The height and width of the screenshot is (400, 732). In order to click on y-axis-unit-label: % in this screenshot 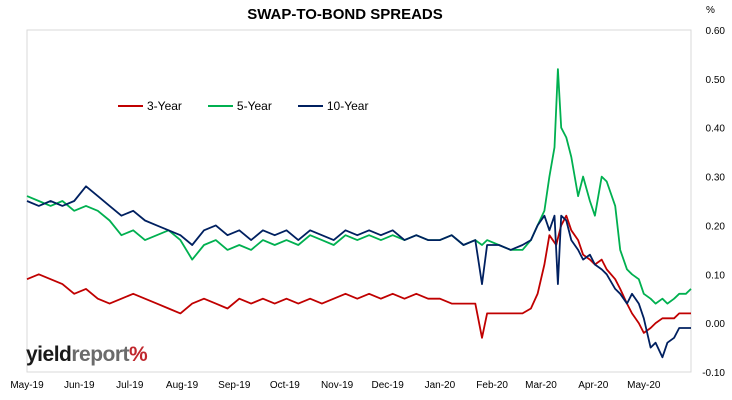, I will do `click(710, 10)`.